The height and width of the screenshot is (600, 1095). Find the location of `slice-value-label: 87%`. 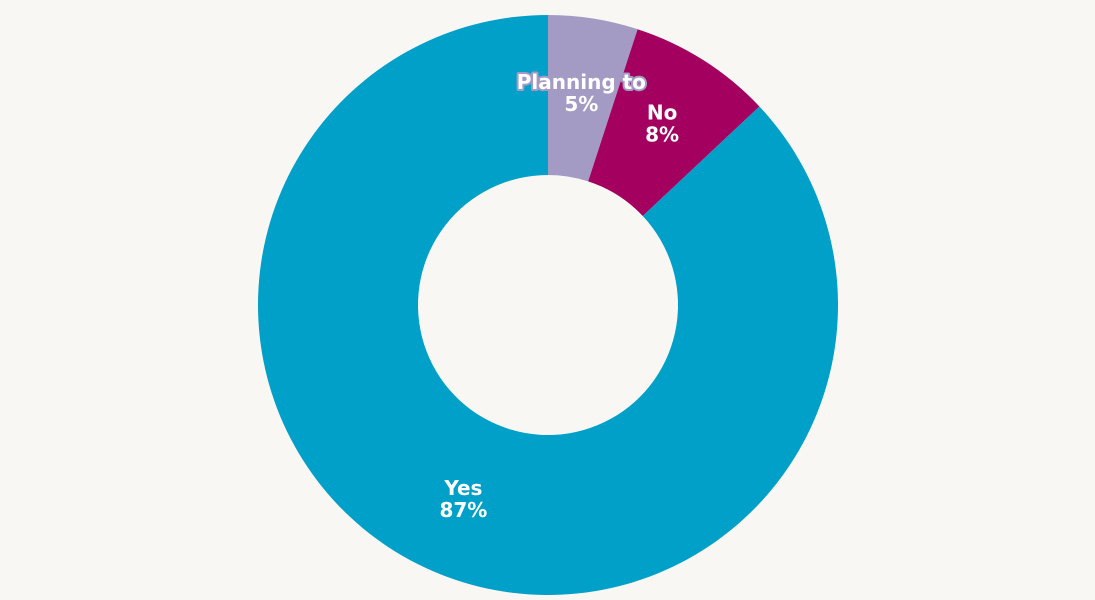

slice-value-label: 87% is located at coordinates (463, 510).